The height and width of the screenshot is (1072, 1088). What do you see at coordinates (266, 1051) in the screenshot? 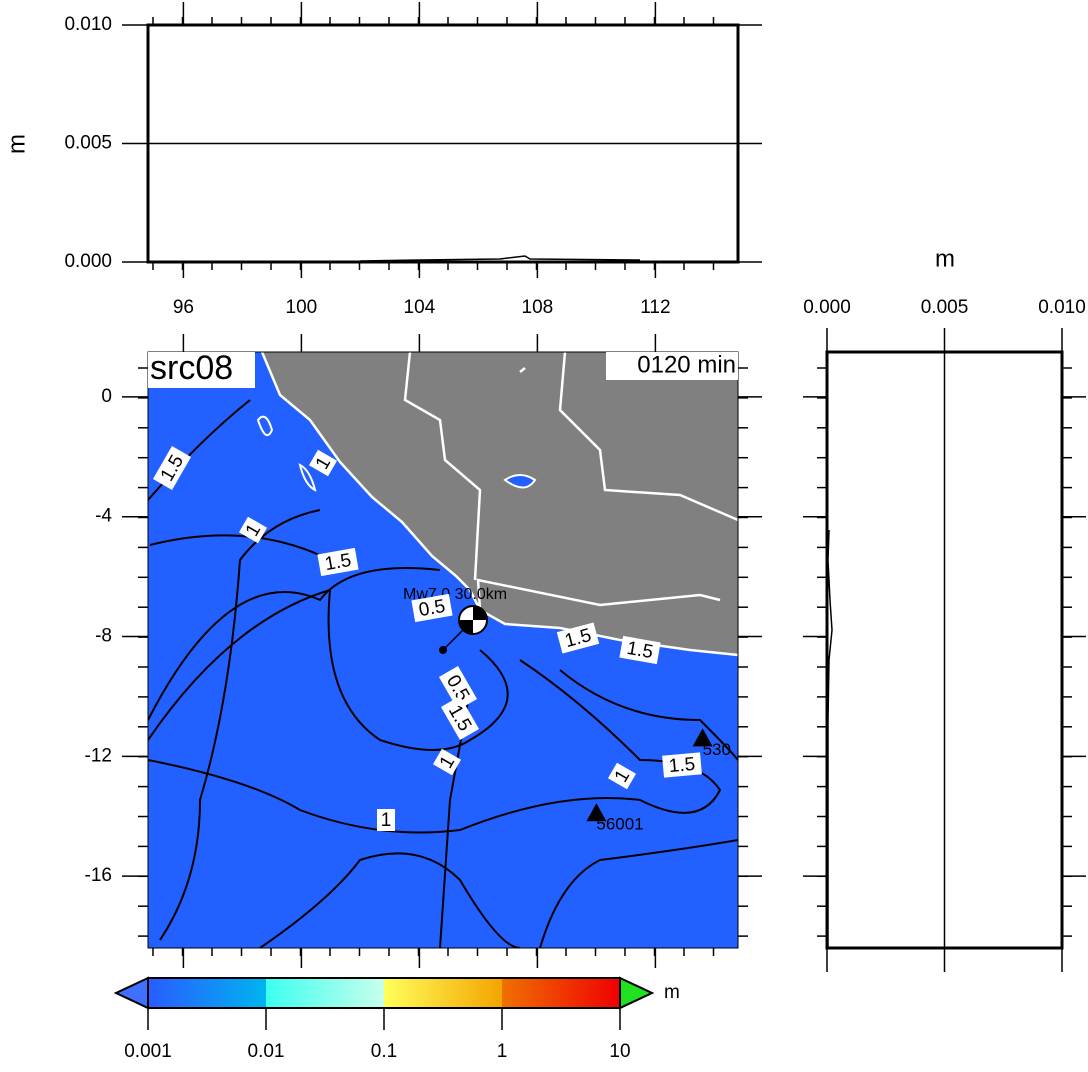
I see `colorbar-tick-label: 0.01` at bounding box center [266, 1051].